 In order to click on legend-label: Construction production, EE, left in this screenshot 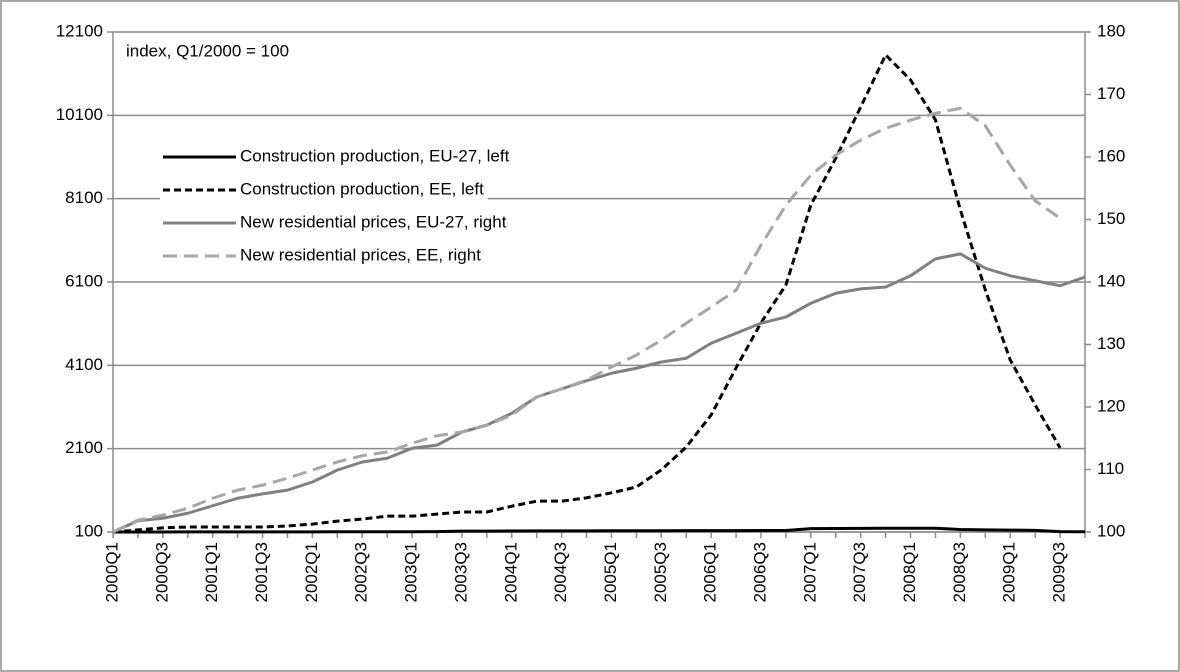, I will do `click(362, 188)`.